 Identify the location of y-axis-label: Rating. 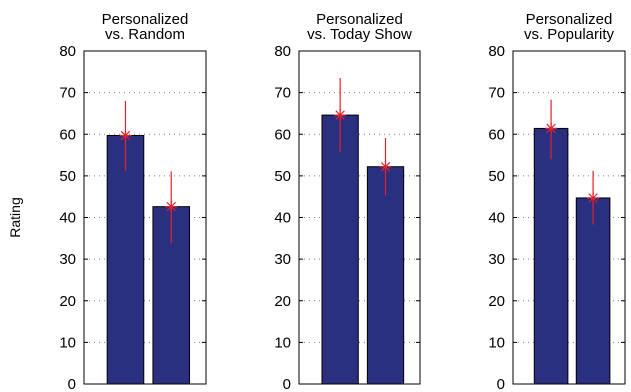
(15, 217).